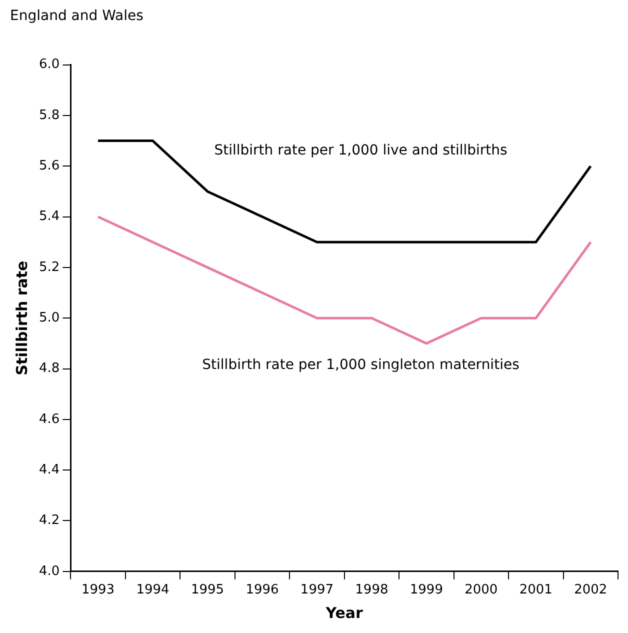 Image resolution: width=628 pixels, height=633 pixels. What do you see at coordinates (21, 318) in the screenshot?
I see `y-axis-title: Stillbirth rate` at bounding box center [21, 318].